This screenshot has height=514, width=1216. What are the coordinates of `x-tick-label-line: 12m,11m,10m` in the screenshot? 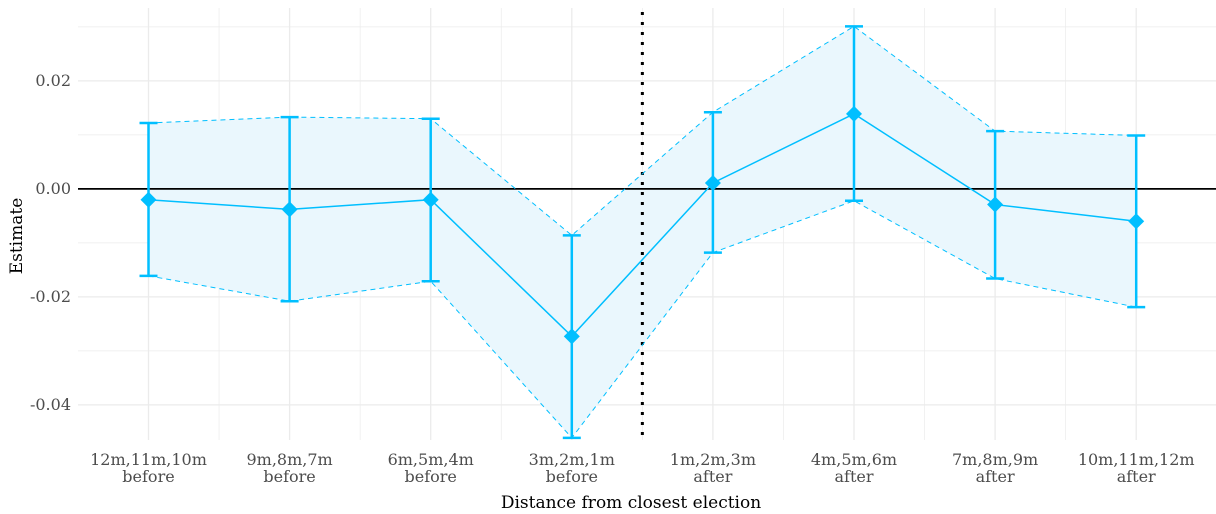 It's located at (148, 459).